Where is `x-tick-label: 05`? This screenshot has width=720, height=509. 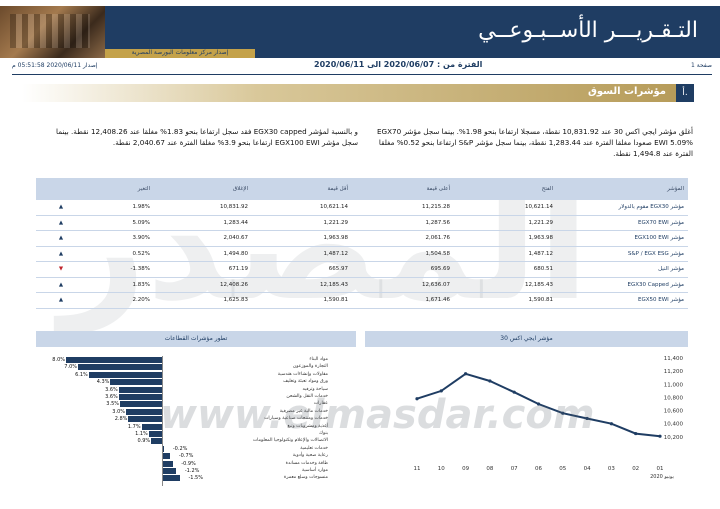 x-tick-label: 05 is located at coordinates (562, 469).